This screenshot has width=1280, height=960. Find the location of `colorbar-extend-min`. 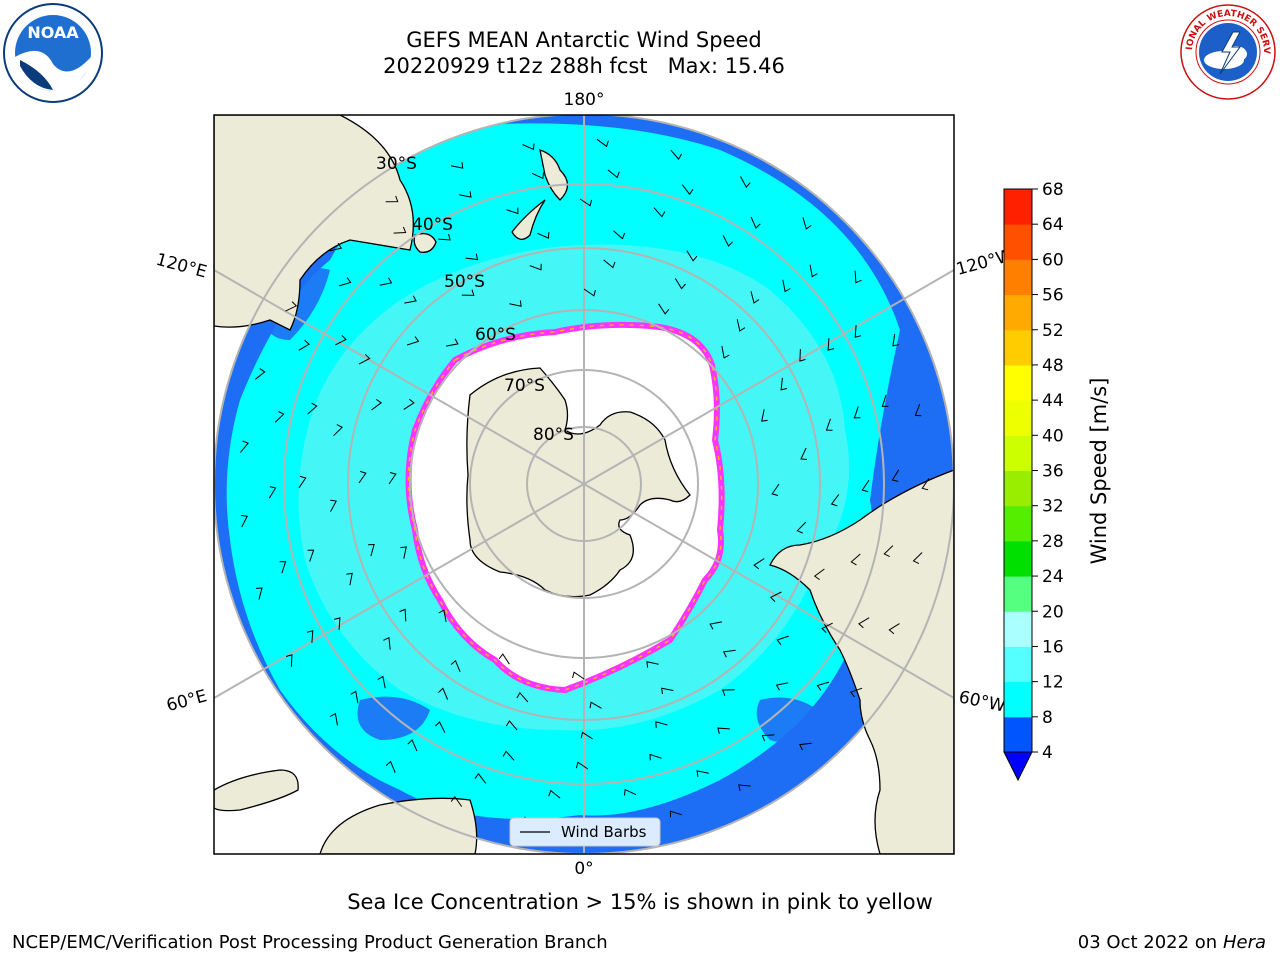

colorbar-extend-min is located at coordinates (1018, 766).